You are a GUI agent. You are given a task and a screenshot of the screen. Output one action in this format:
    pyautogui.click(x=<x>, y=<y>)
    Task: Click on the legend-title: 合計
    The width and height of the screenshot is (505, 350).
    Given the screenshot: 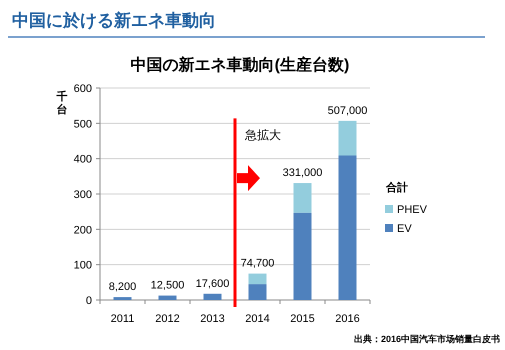 What is the action you would take?
    pyautogui.click(x=396, y=187)
    